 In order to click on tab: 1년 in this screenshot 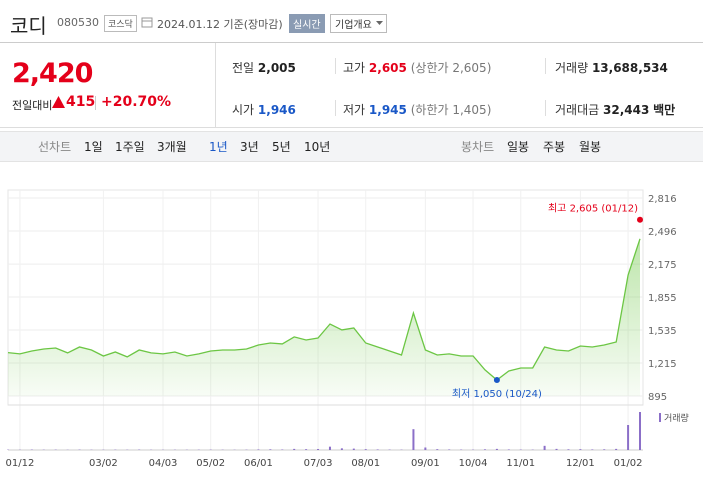, I will do `click(218, 147)`.